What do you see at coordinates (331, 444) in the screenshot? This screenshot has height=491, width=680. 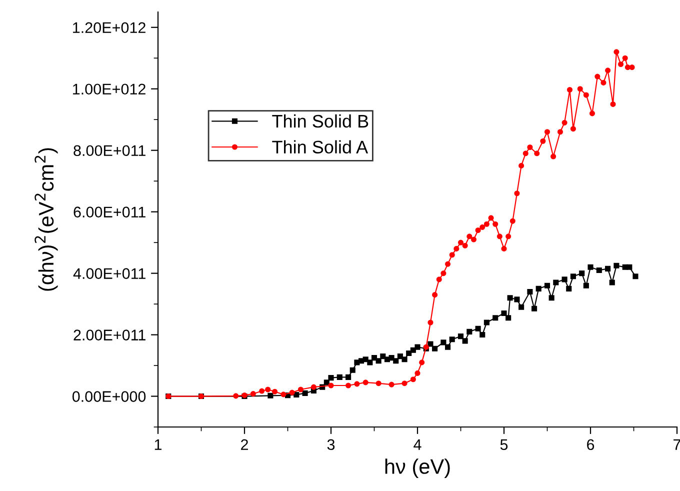 I see `x-tick-label: 3` at bounding box center [331, 444].